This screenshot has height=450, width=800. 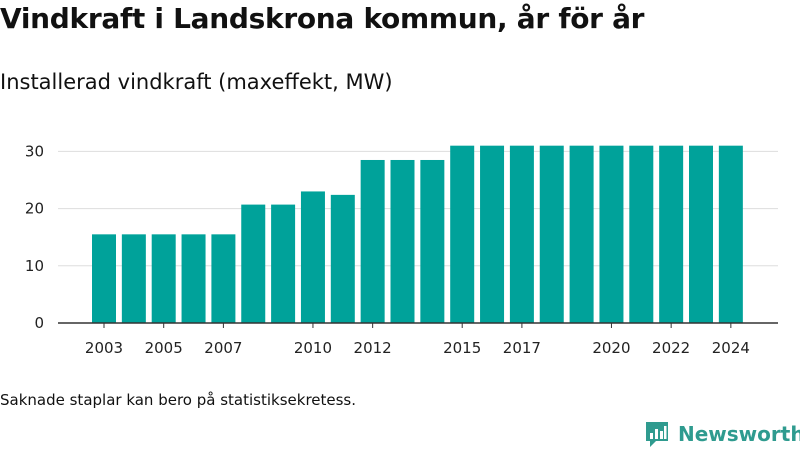 What do you see at coordinates (731, 348) in the screenshot?
I see `x-tick-label-2024: 2024` at bounding box center [731, 348].